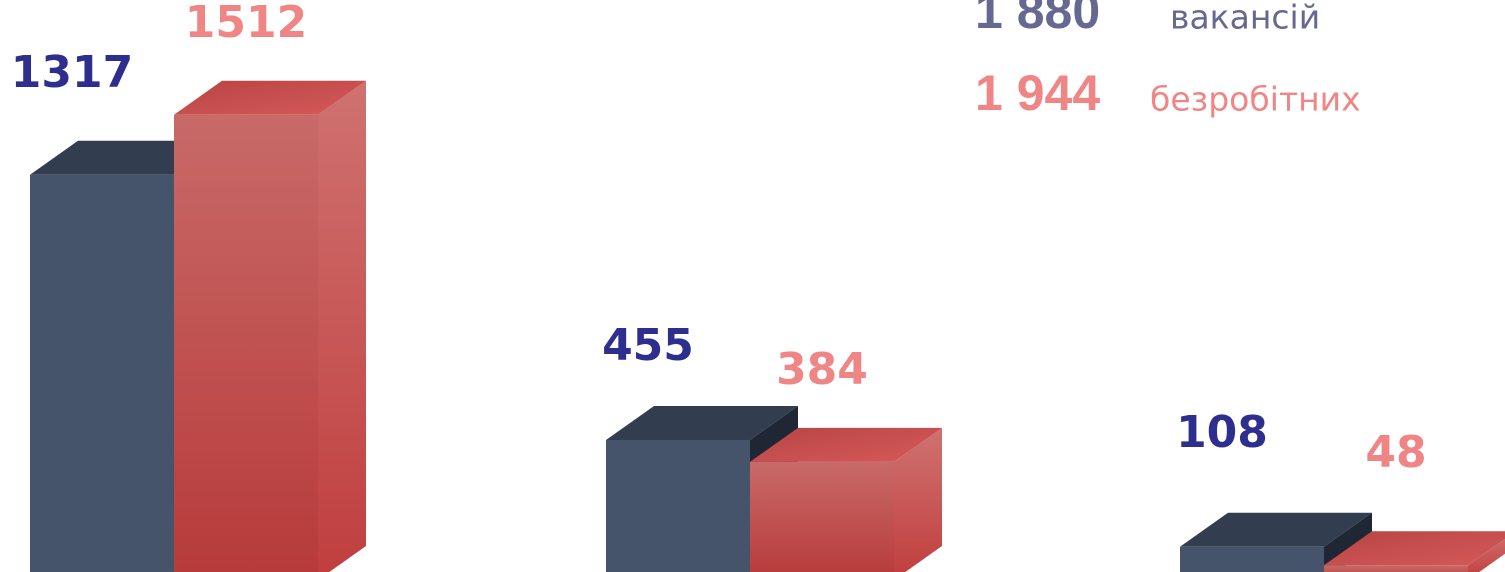 The width and height of the screenshot is (1505, 572). Describe the element at coordinates (1037, 93) in the screenshot. I see `legend-total: 1 944` at that location.